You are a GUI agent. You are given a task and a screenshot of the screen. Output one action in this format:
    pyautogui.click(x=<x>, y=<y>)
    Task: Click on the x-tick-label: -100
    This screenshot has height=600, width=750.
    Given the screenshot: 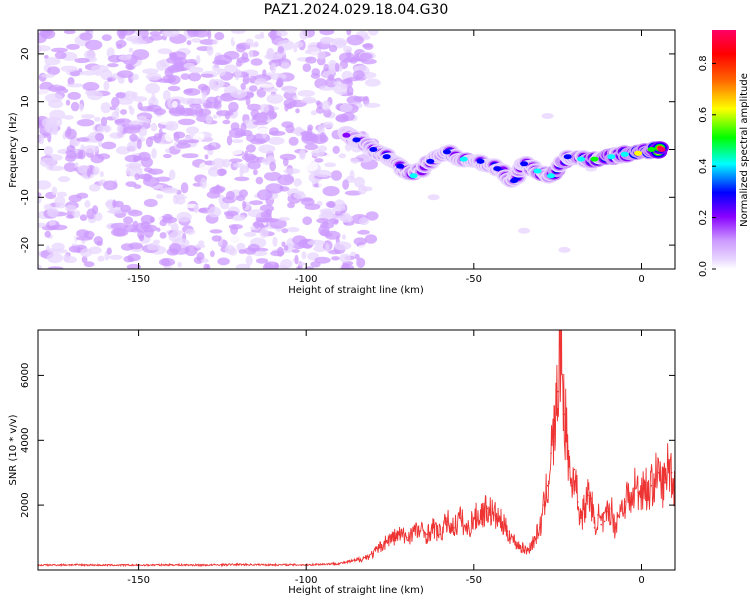 What is the action you would take?
    pyautogui.click(x=306, y=580)
    